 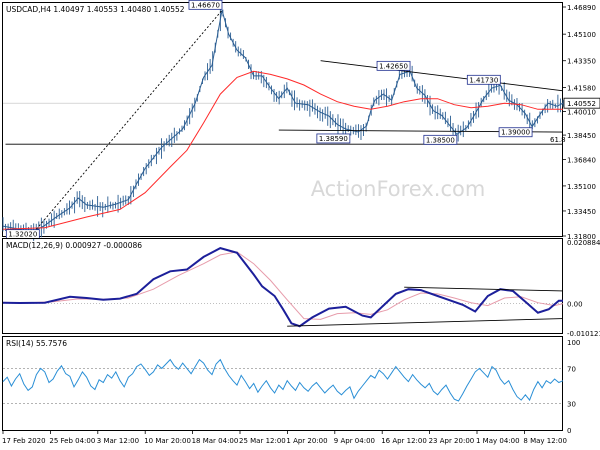 I want to click on time-tick-label: 25 Feb 04:00, so click(x=72, y=441).